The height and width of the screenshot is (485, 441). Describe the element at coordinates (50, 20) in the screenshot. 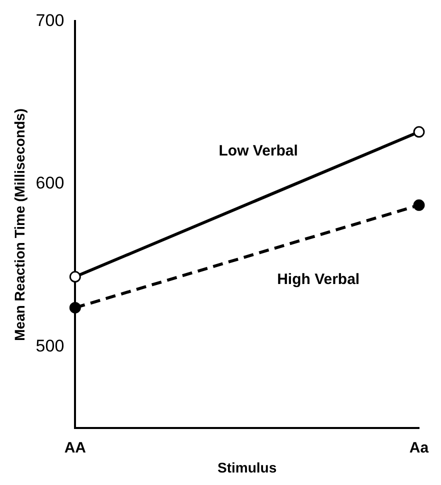

I see `y-tick-label: 700` at that location.